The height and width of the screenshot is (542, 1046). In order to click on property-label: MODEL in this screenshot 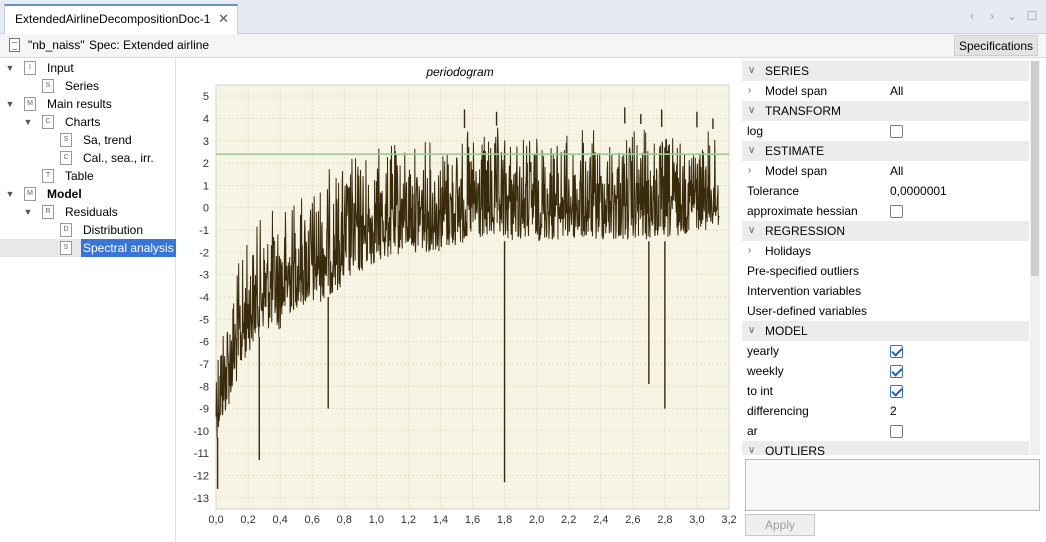, I will do `click(786, 331)`.